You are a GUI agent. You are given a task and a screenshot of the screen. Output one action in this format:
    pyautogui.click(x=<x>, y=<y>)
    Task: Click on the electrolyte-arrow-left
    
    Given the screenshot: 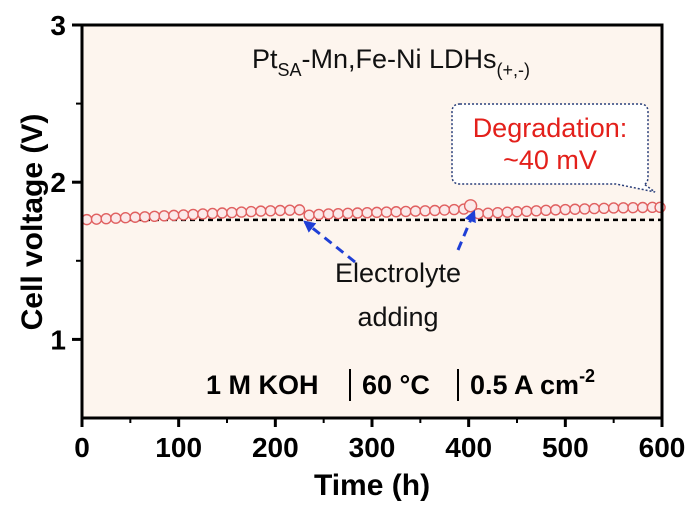 What is the action you would take?
    pyautogui.click(x=329, y=242)
    